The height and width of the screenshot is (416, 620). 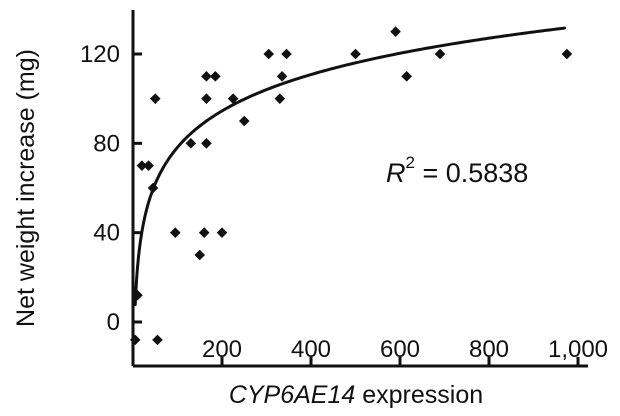 What do you see at coordinates (400, 349) in the screenshot?
I see `x-tick-label: 600` at bounding box center [400, 349].